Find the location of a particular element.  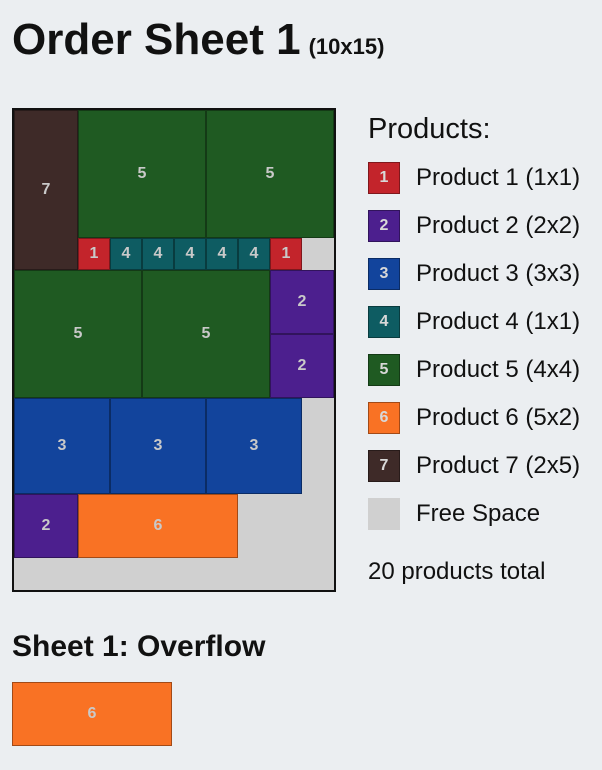

legend-title: Products: is located at coordinates (429, 129).